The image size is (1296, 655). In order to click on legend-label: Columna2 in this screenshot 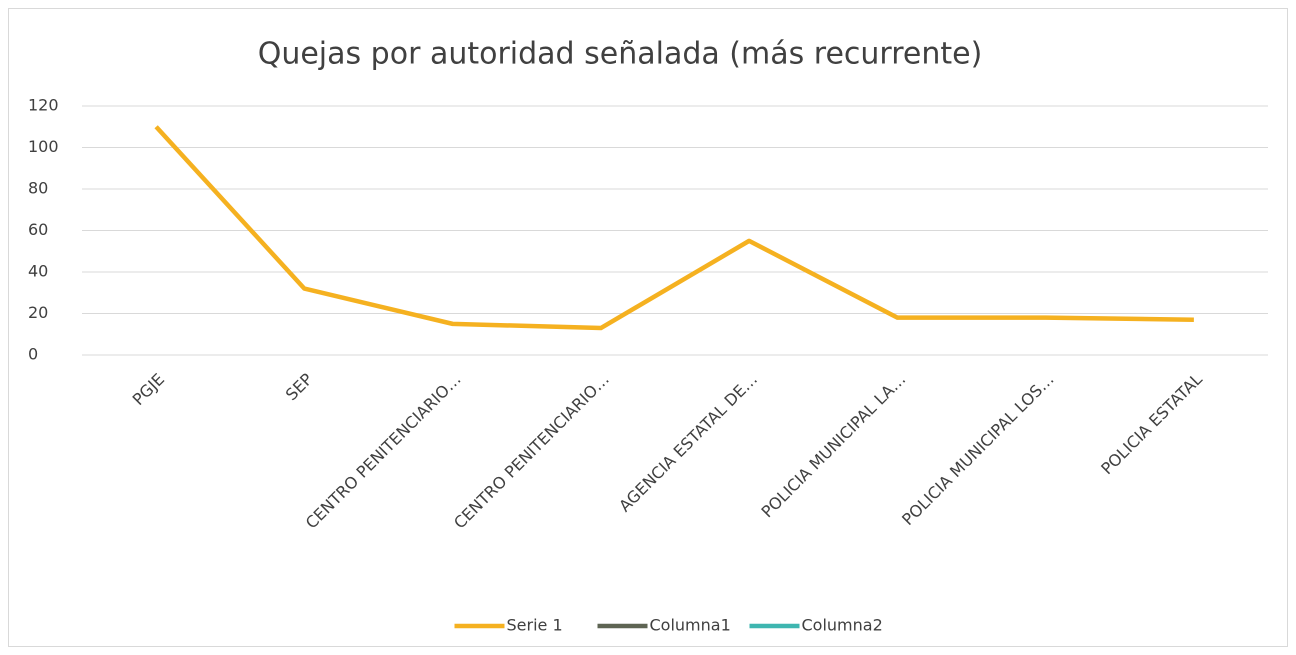, I will do `click(842, 625)`.